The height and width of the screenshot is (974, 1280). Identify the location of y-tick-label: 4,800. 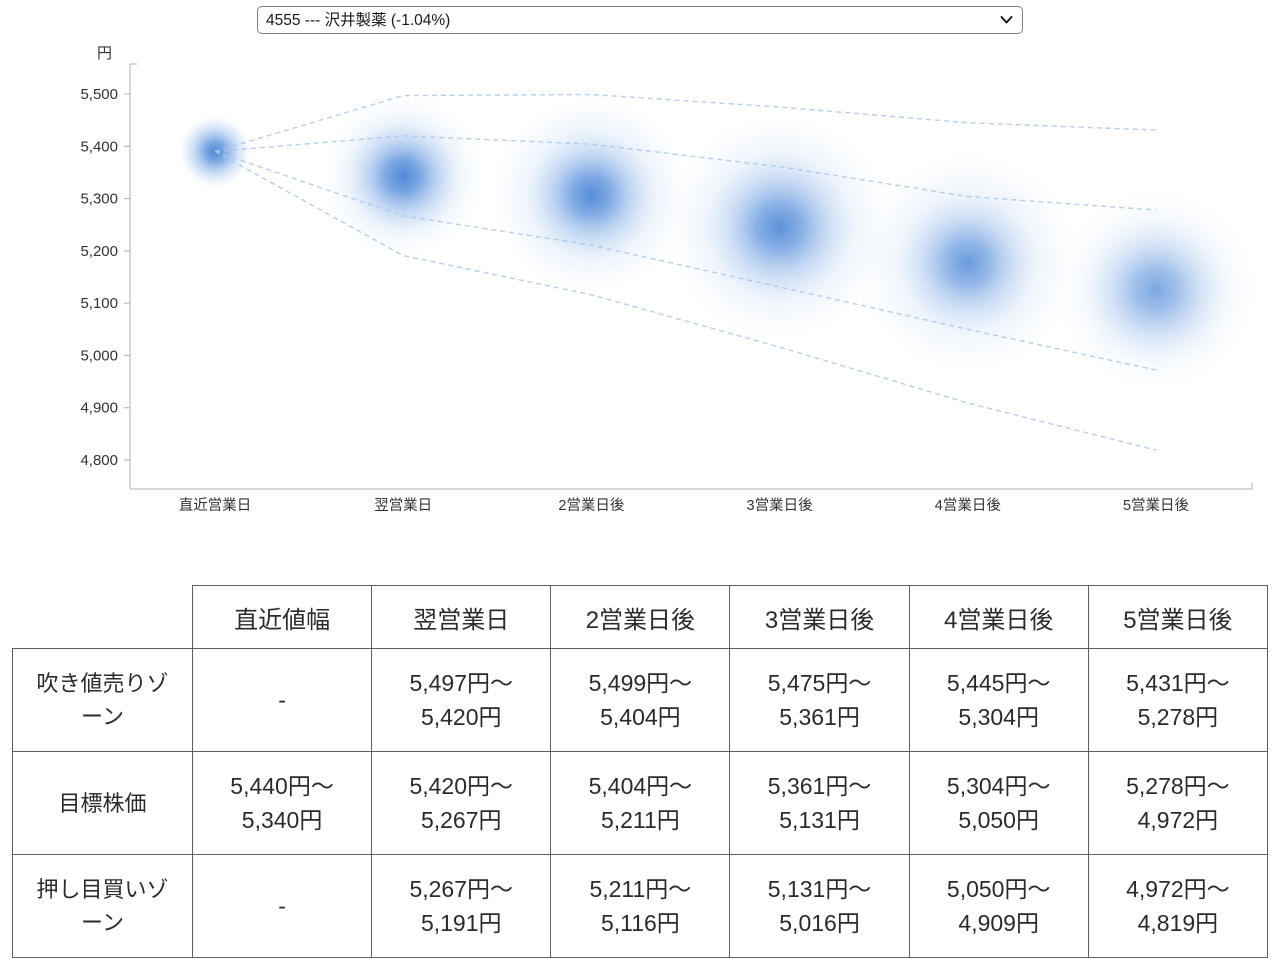
(99, 460).